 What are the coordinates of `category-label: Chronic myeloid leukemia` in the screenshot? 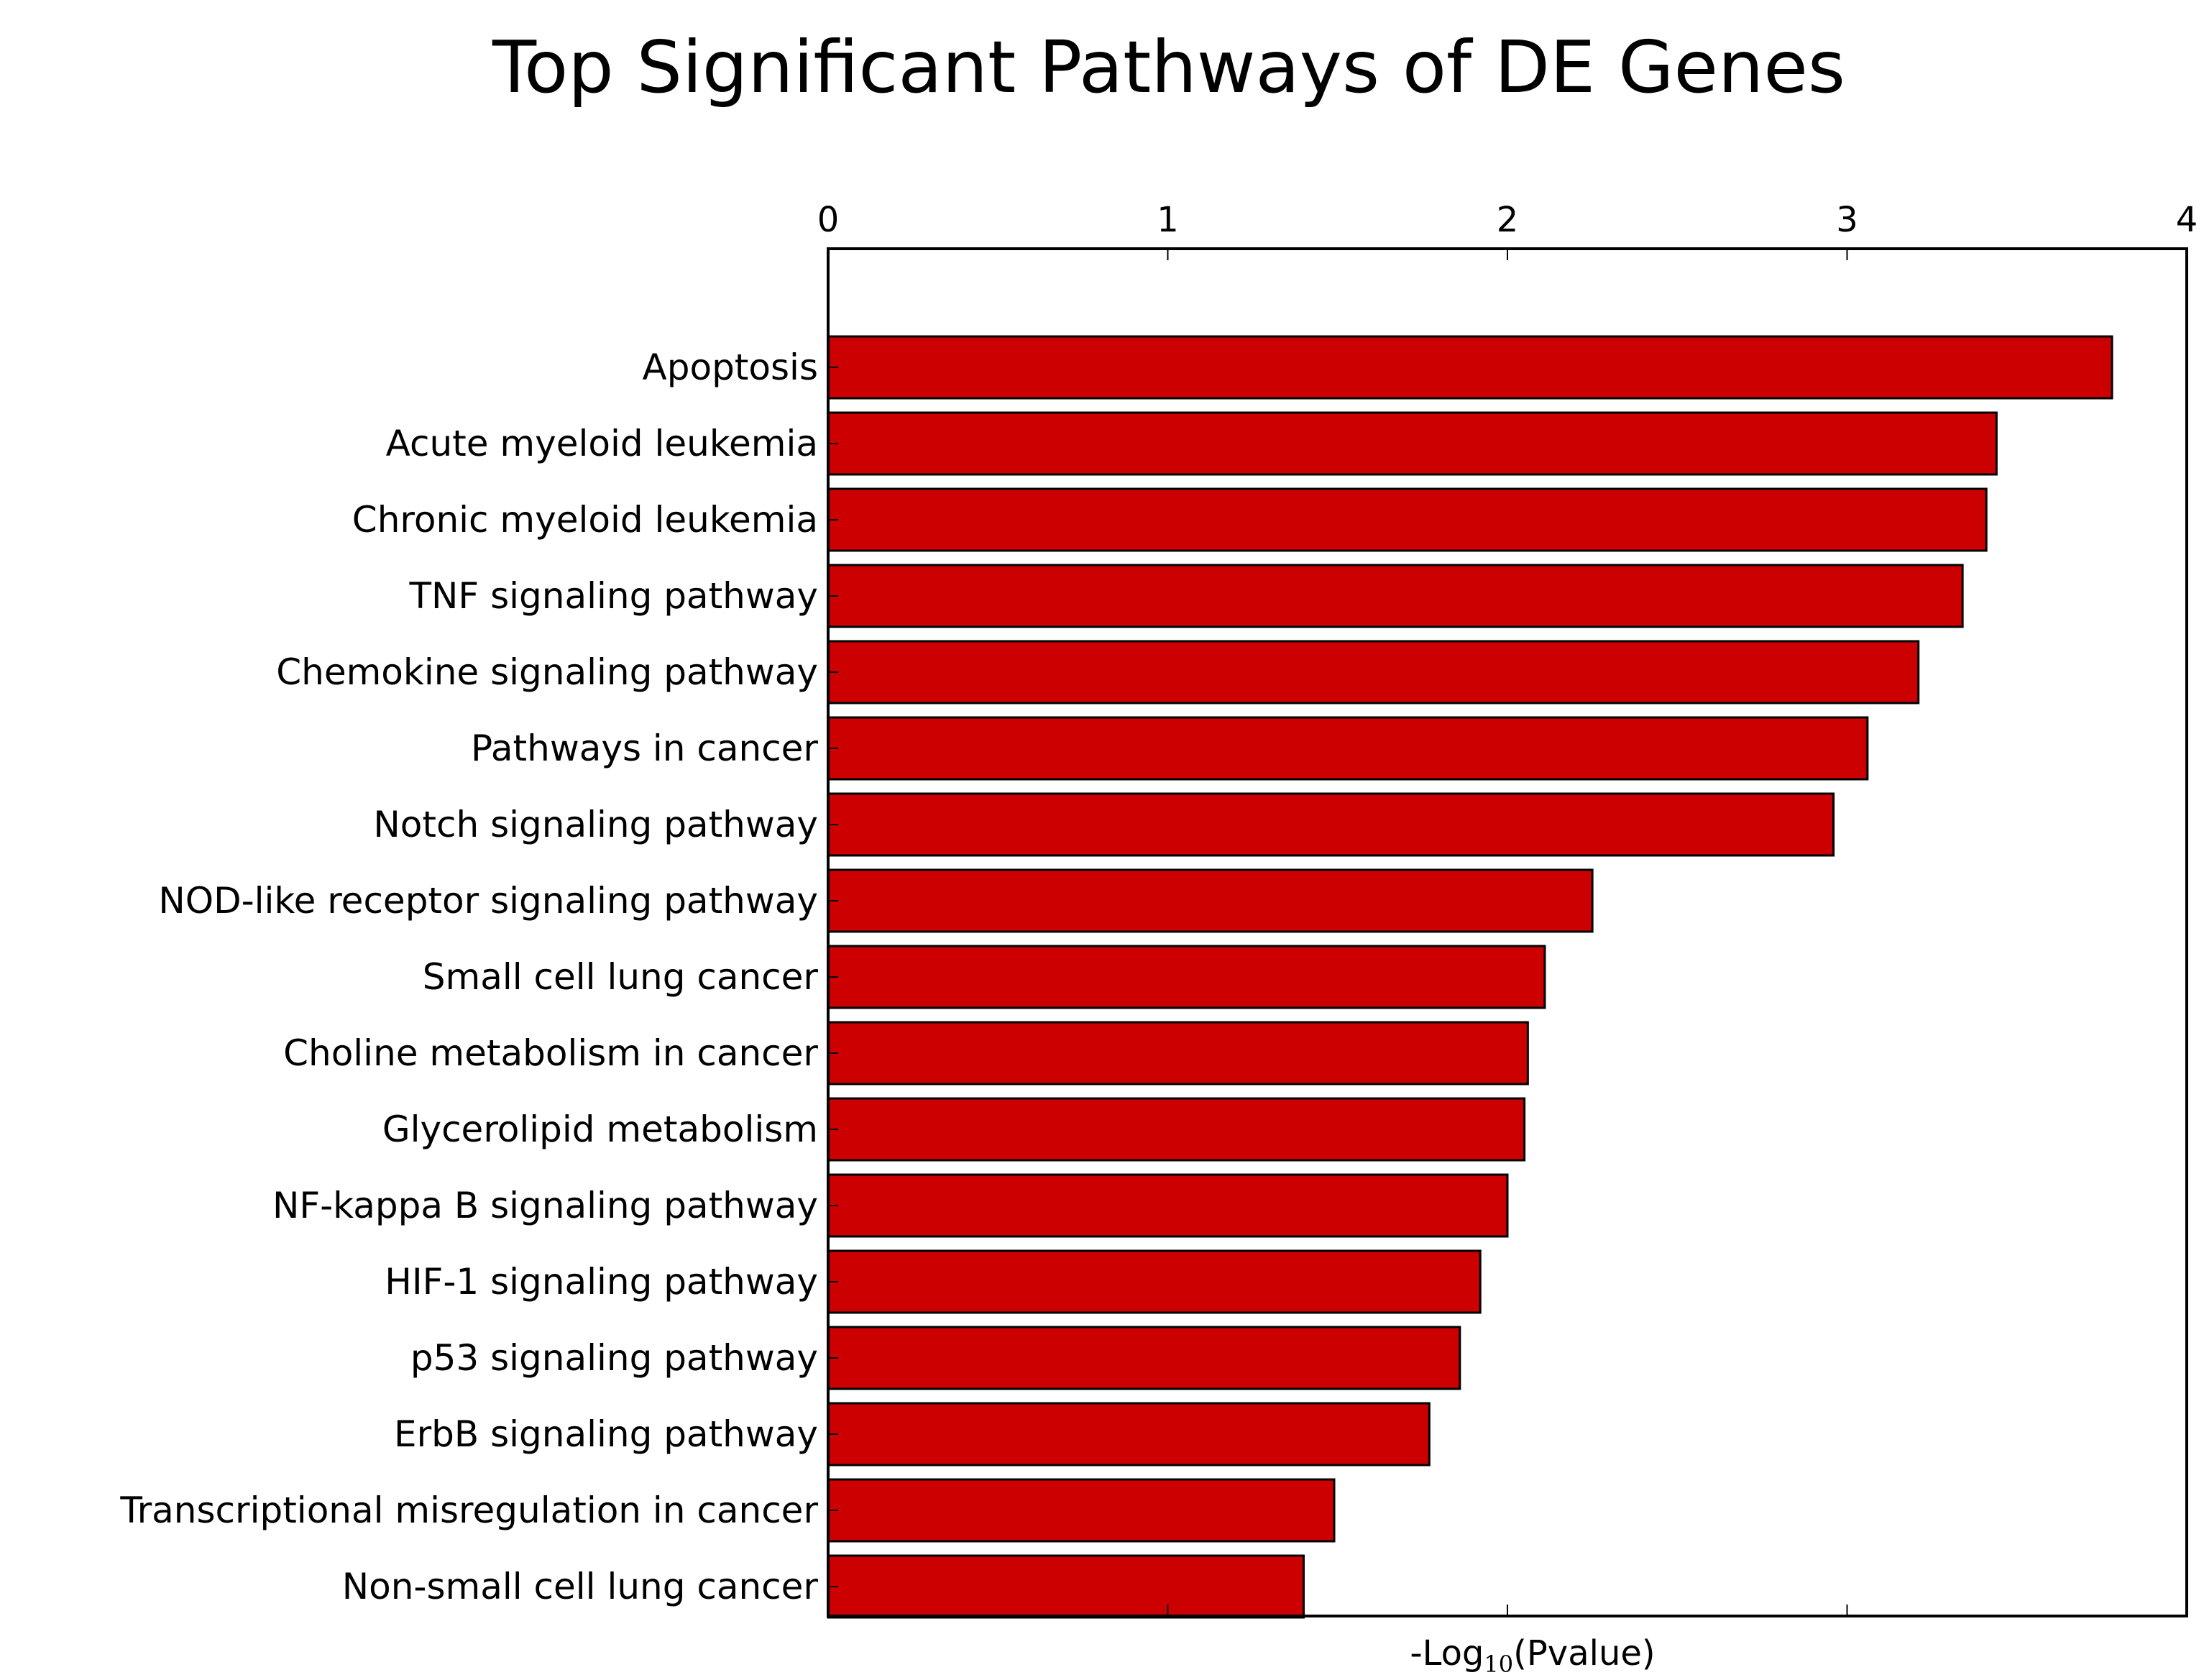 It's located at (585, 520).